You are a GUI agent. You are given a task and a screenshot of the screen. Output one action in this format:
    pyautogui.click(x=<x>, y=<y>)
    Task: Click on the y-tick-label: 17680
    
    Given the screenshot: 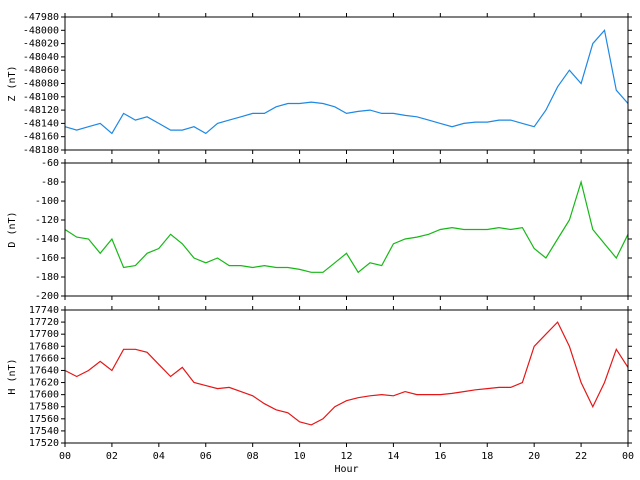 What is the action you would take?
    pyautogui.click(x=44, y=346)
    